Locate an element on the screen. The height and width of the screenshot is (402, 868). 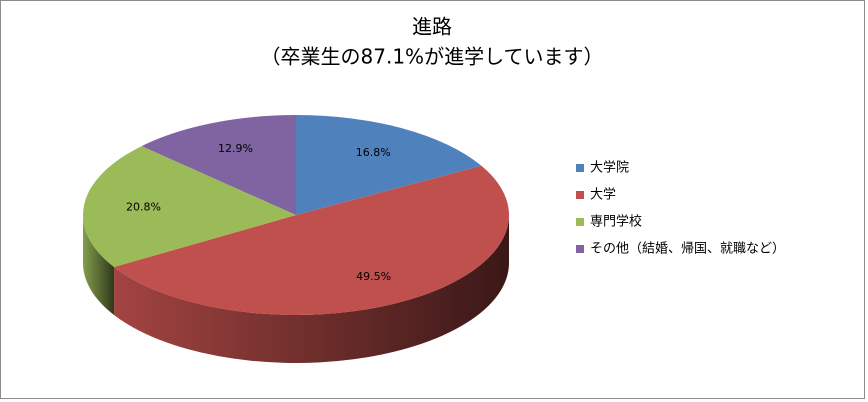
data-label: 20.8% is located at coordinates (143, 206).